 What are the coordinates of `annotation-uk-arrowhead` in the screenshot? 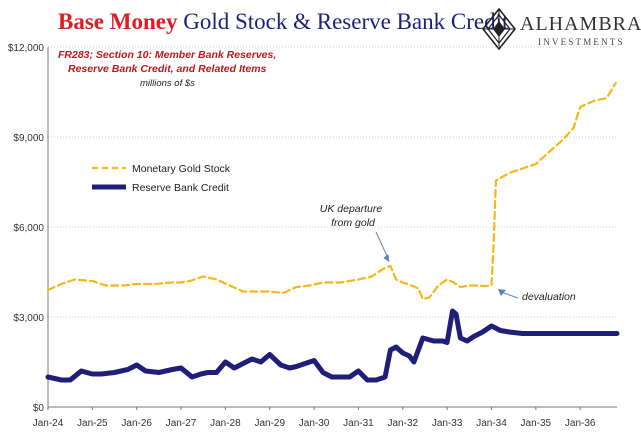 It's located at (386, 258).